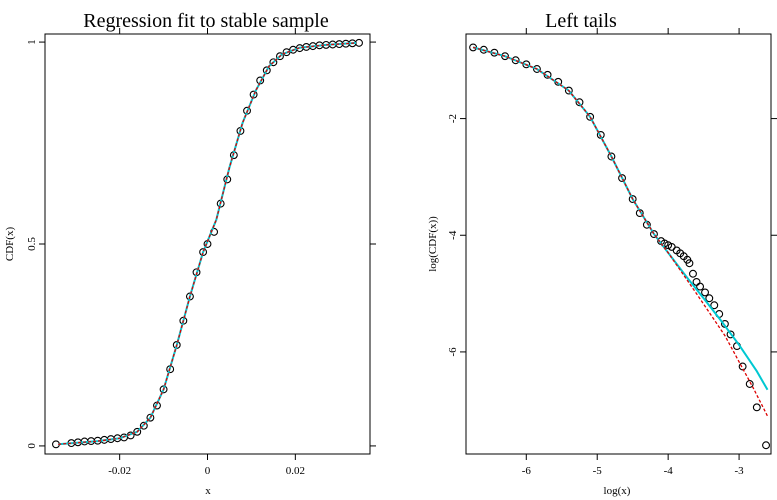  What do you see at coordinates (32, 446) in the screenshot?
I see `left-y-tick-label: 0` at bounding box center [32, 446].